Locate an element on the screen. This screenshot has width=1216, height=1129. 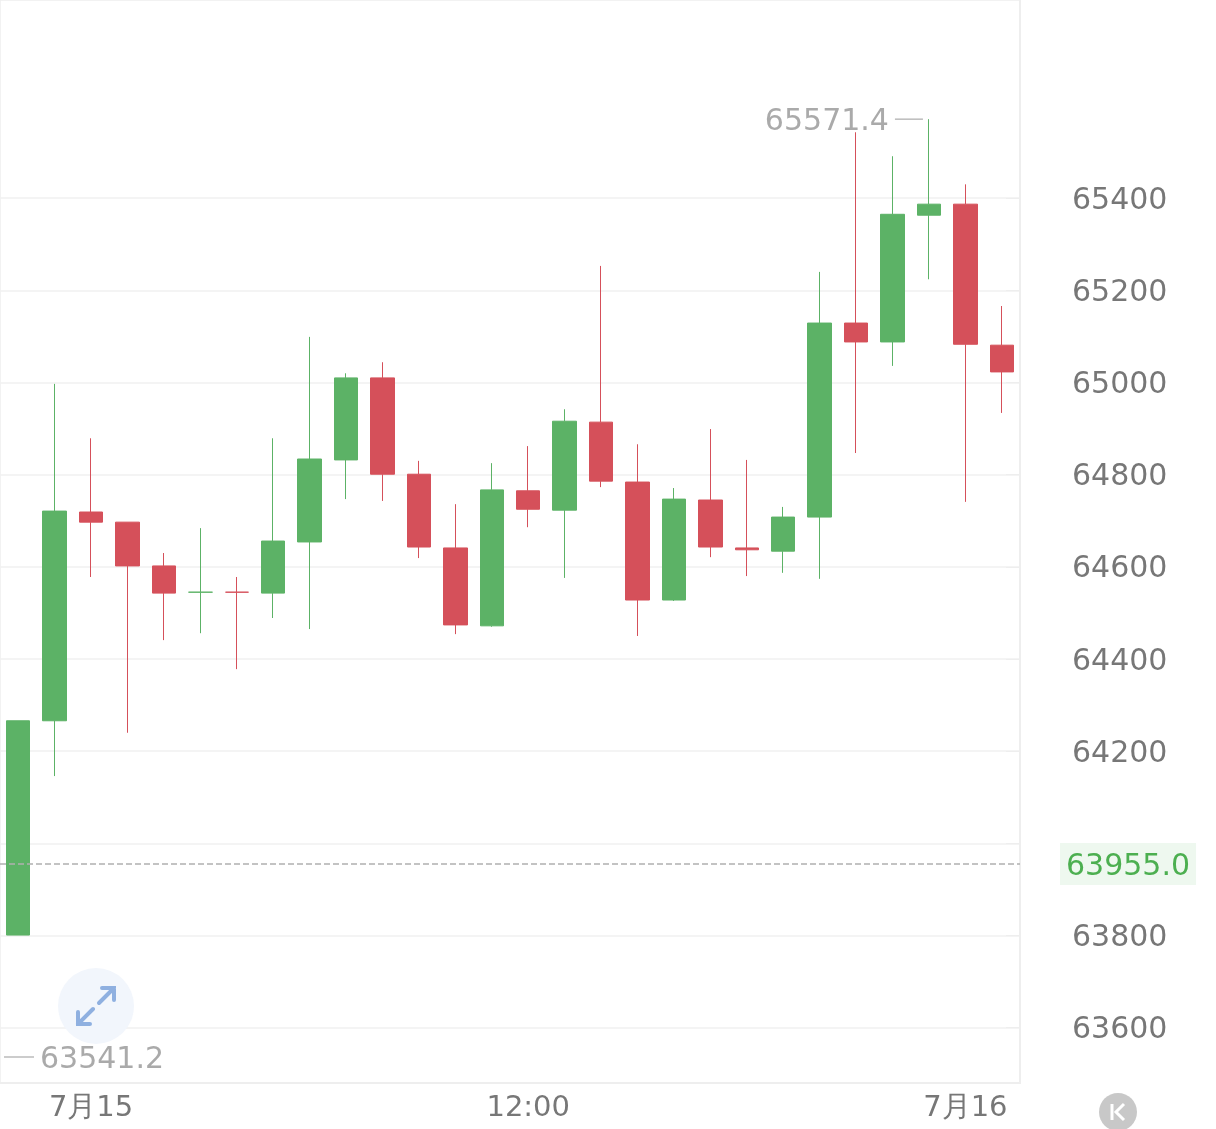
y-tick-label: 65200 is located at coordinates (1120, 290).